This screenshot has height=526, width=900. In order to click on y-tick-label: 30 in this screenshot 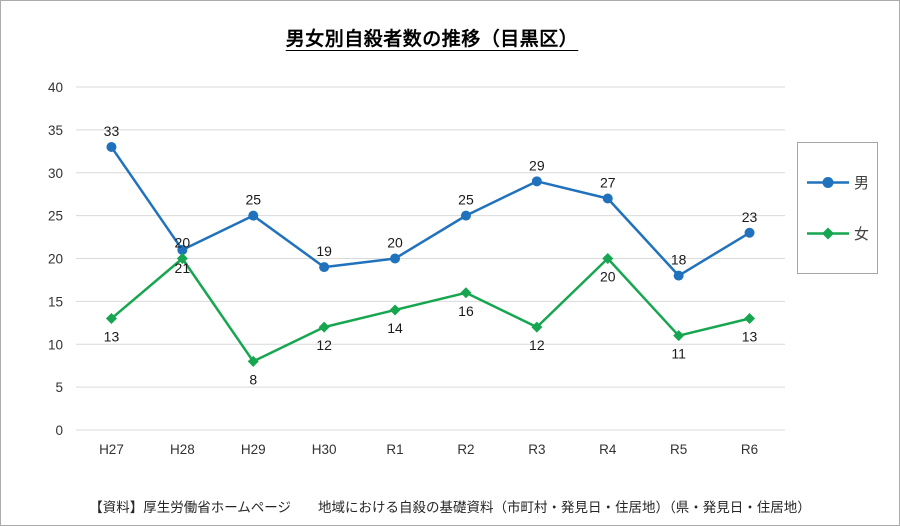, I will do `click(55, 173)`.